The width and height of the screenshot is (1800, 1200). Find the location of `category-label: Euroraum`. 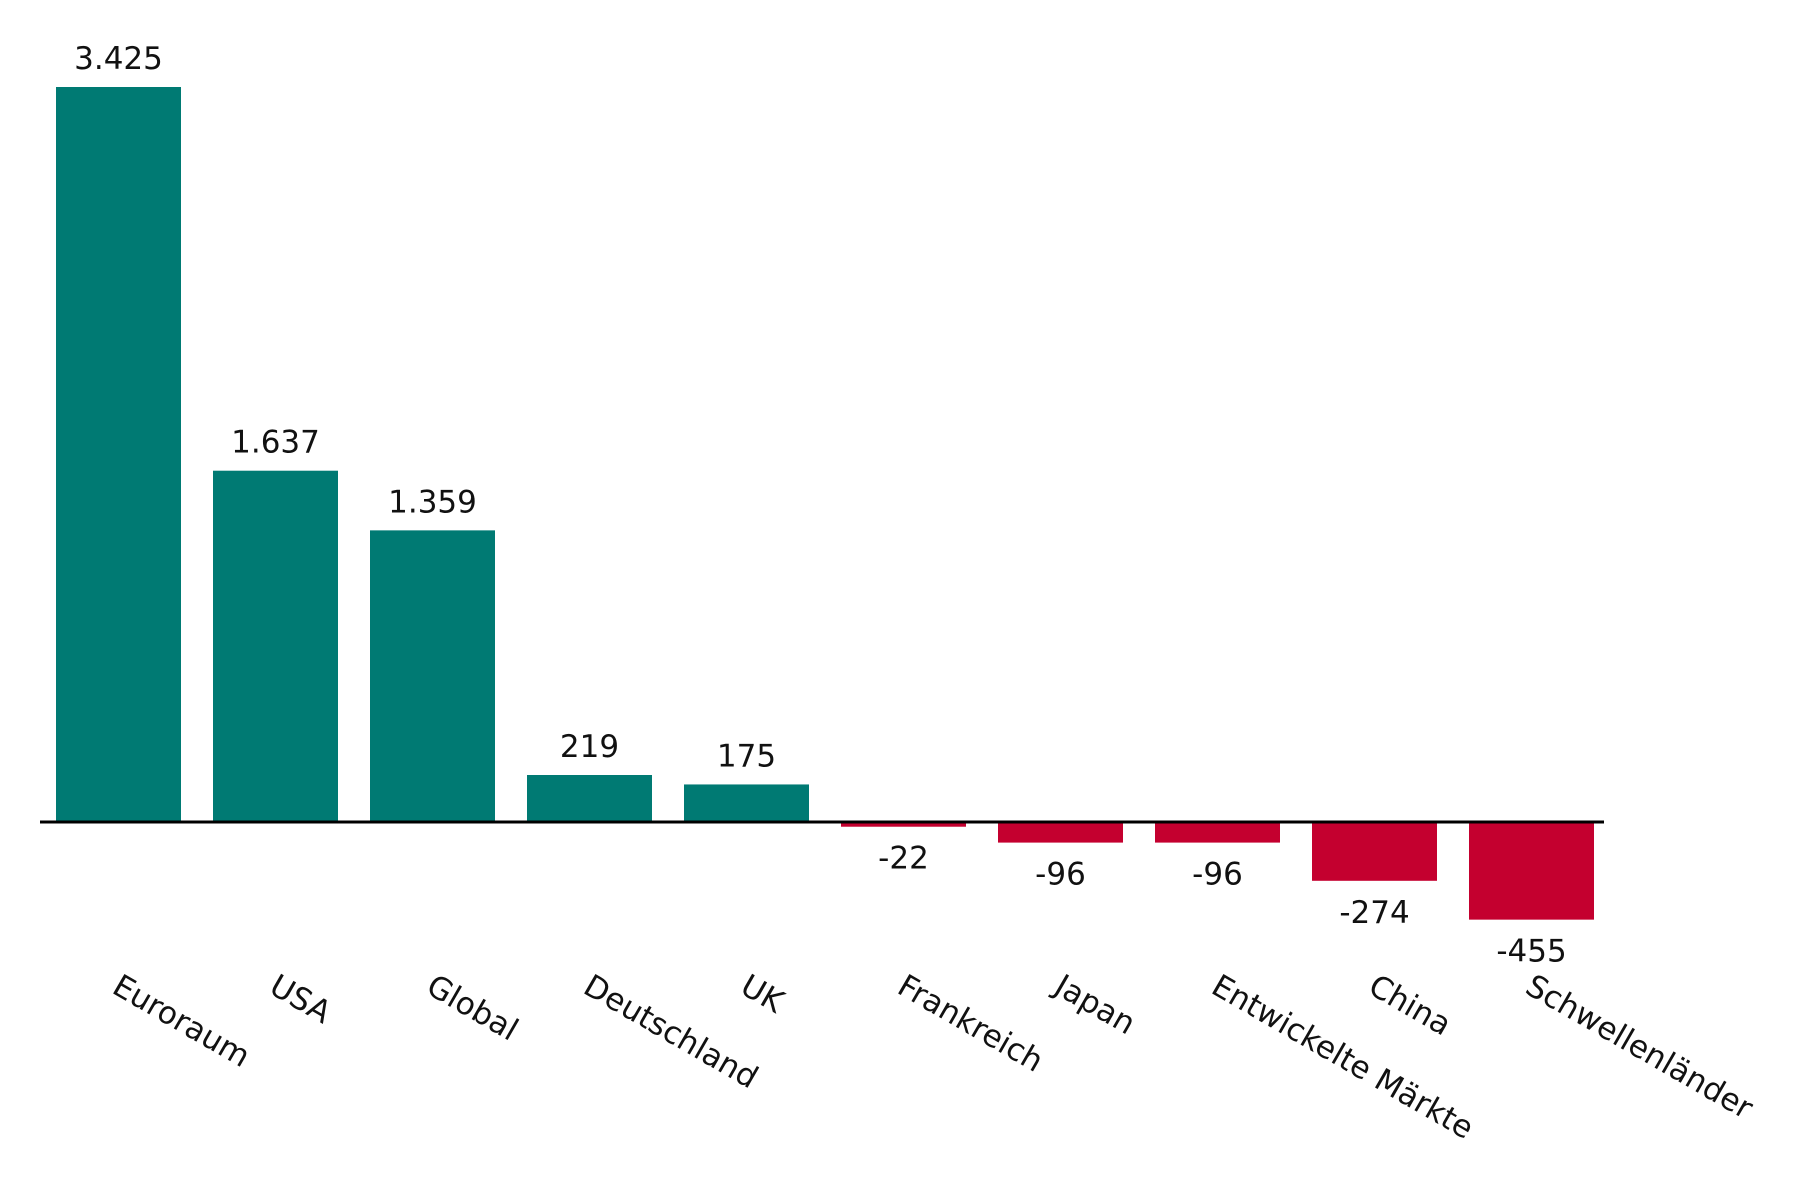

category-label: Euroraum is located at coordinates (182, 1021).